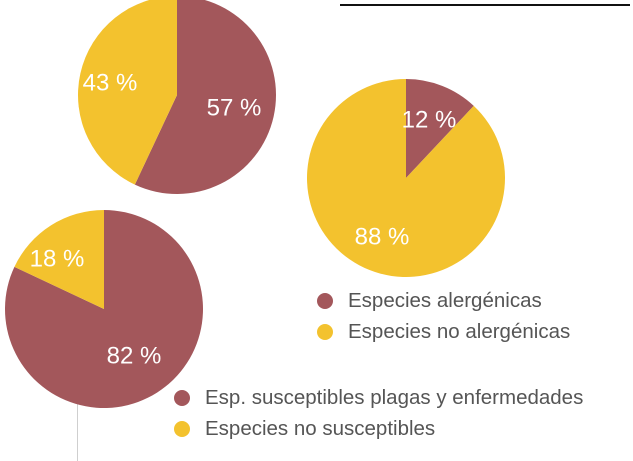  Describe the element at coordinates (485, 5) in the screenshot. I see `top-rule` at that location.